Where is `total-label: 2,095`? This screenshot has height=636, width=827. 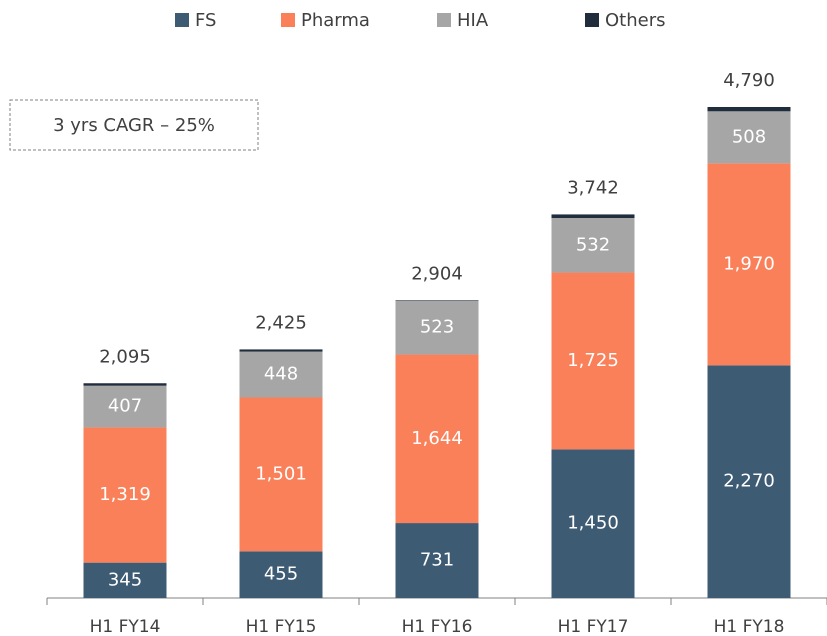
total-label: 2,095 is located at coordinates (125, 356).